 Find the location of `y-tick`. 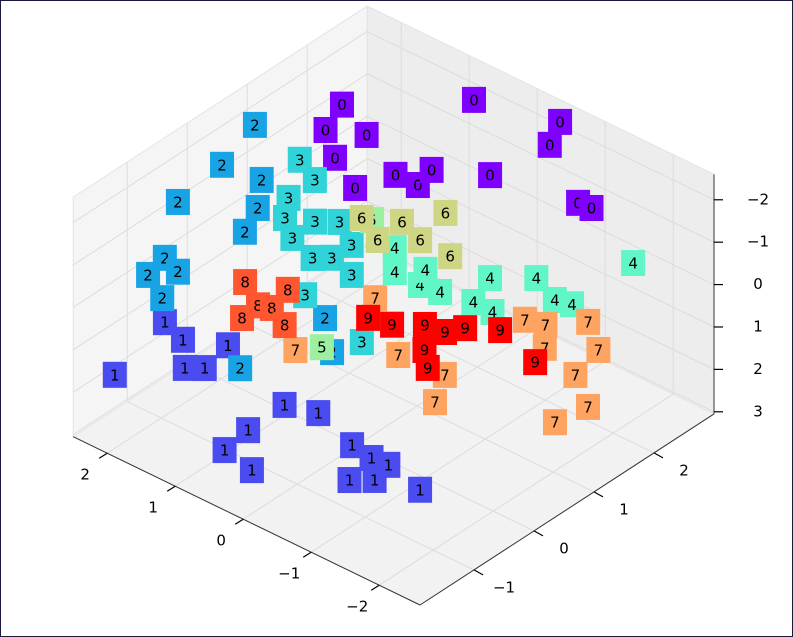

y-tick is located at coordinates (478, 572).